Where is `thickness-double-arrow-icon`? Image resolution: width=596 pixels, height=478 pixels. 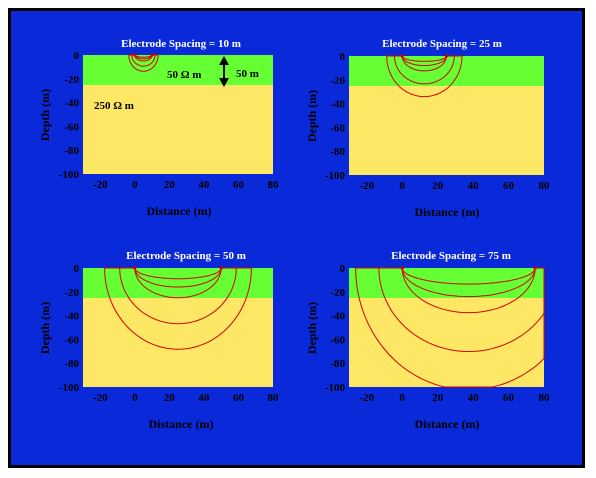
thickness-double-arrow-icon is located at coordinates (224, 71).